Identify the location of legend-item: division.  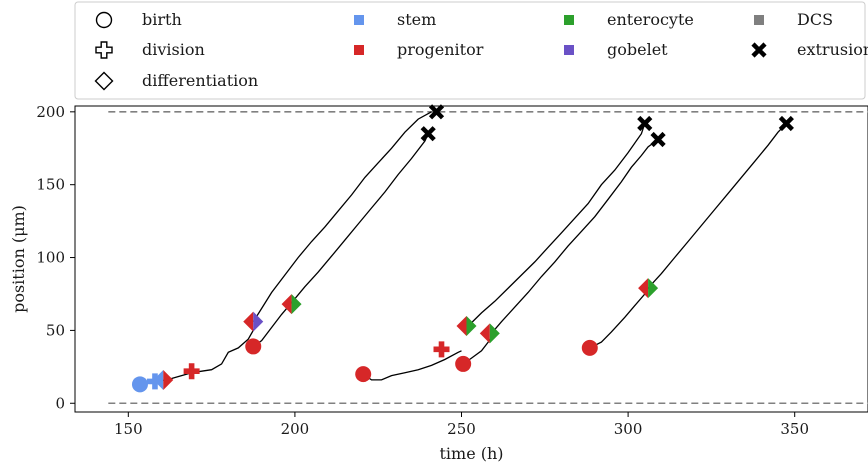
(150, 49).